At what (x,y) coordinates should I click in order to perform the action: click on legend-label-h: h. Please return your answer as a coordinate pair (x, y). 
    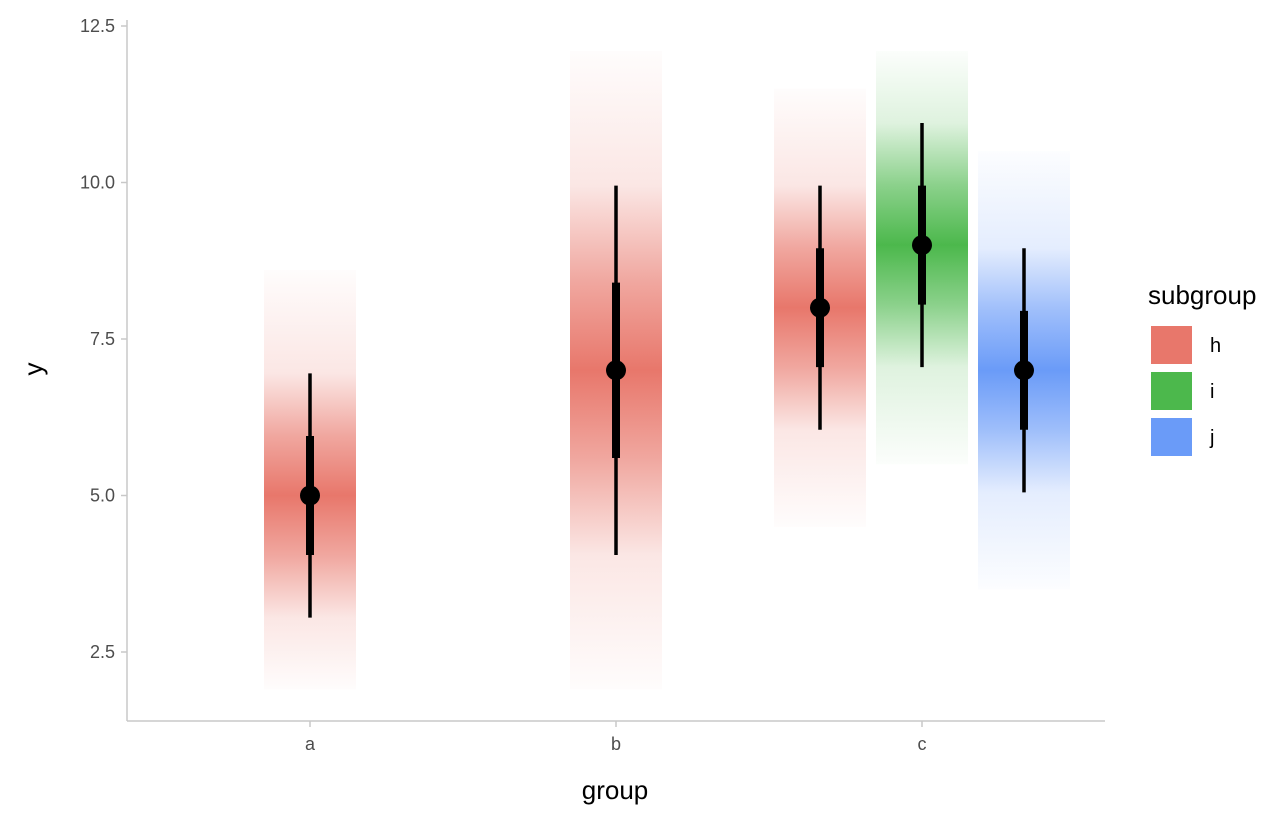
    Looking at the image, I should click on (1215, 346).